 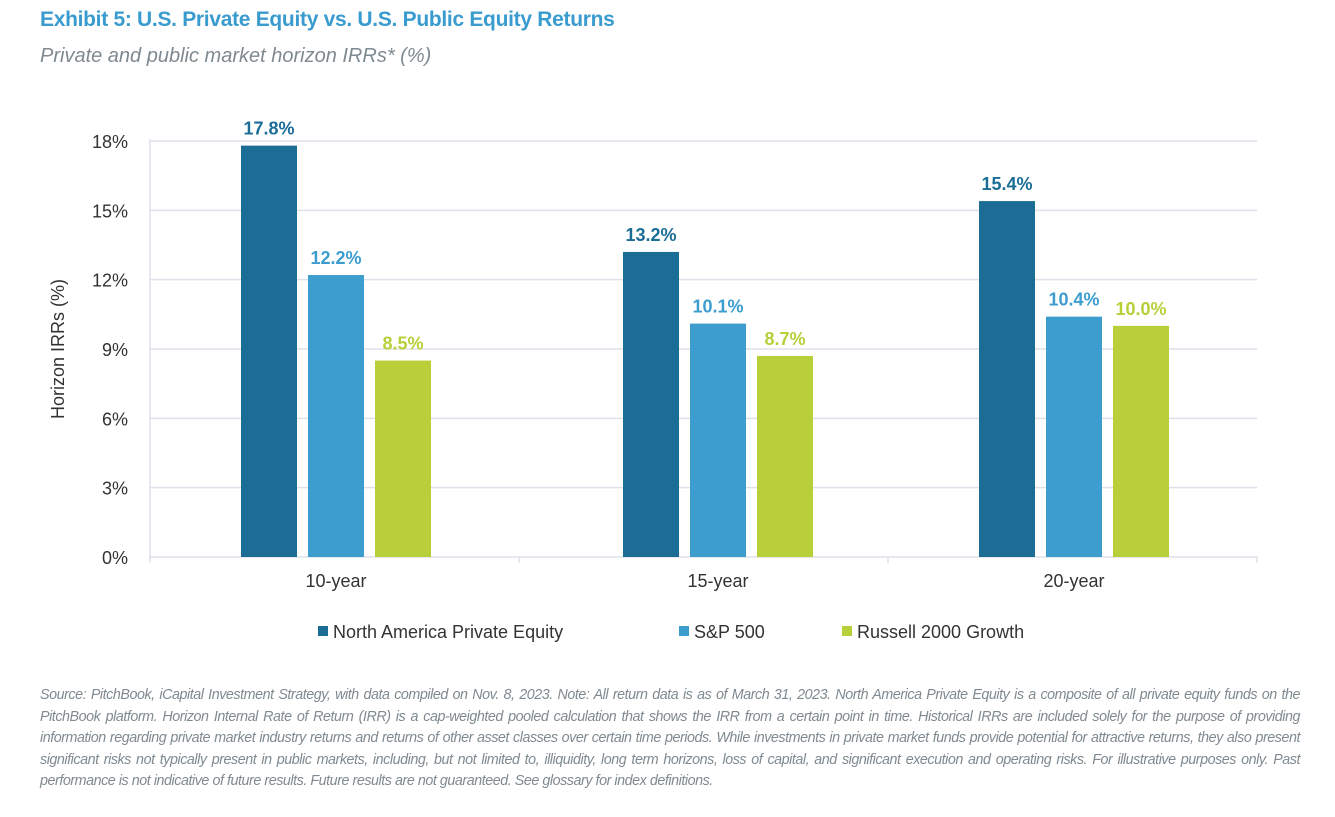 I want to click on data-label: 10.1%, so click(x=717, y=307).